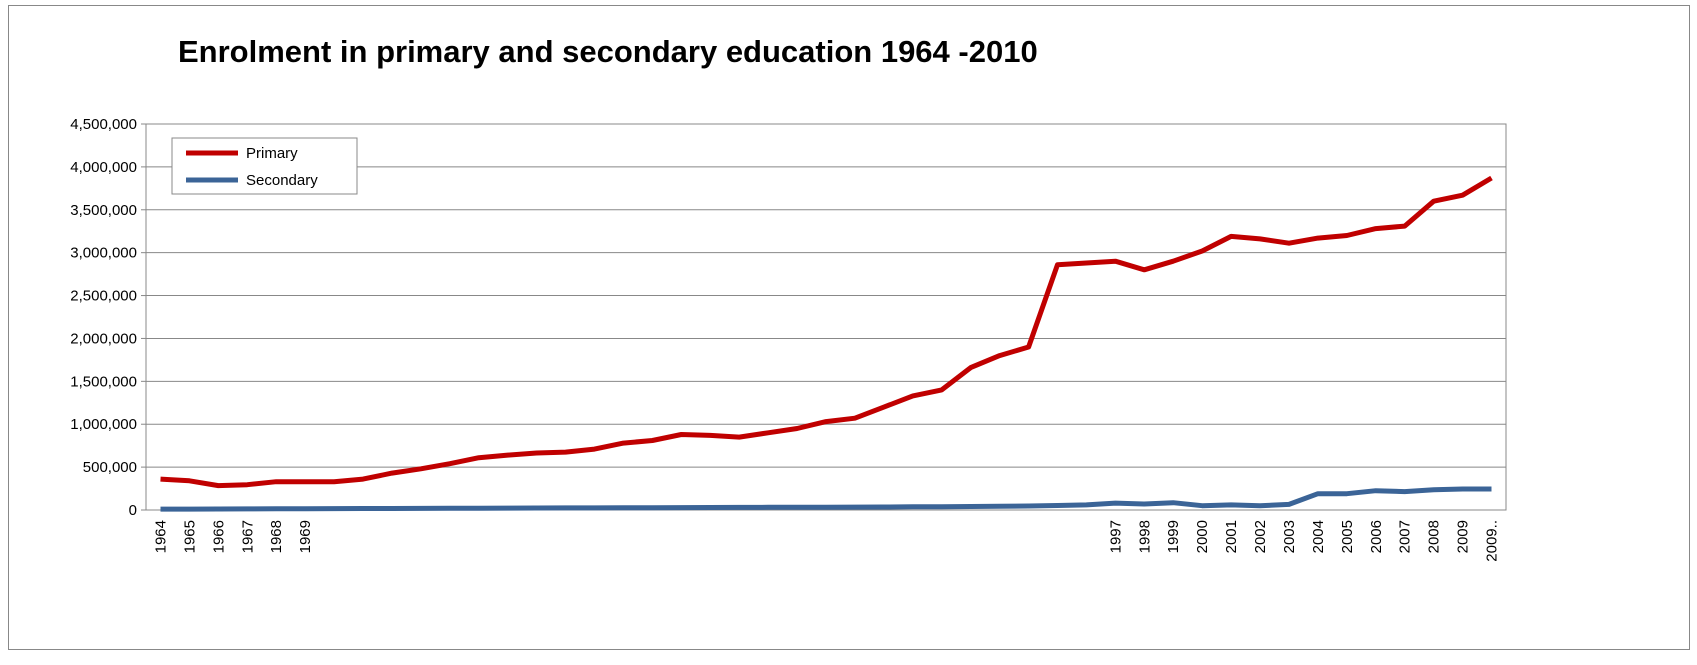 Image resolution: width=1697 pixels, height=665 pixels. Describe the element at coordinates (1173, 536) in the screenshot. I see `x-tick-label: 1999` at that location.